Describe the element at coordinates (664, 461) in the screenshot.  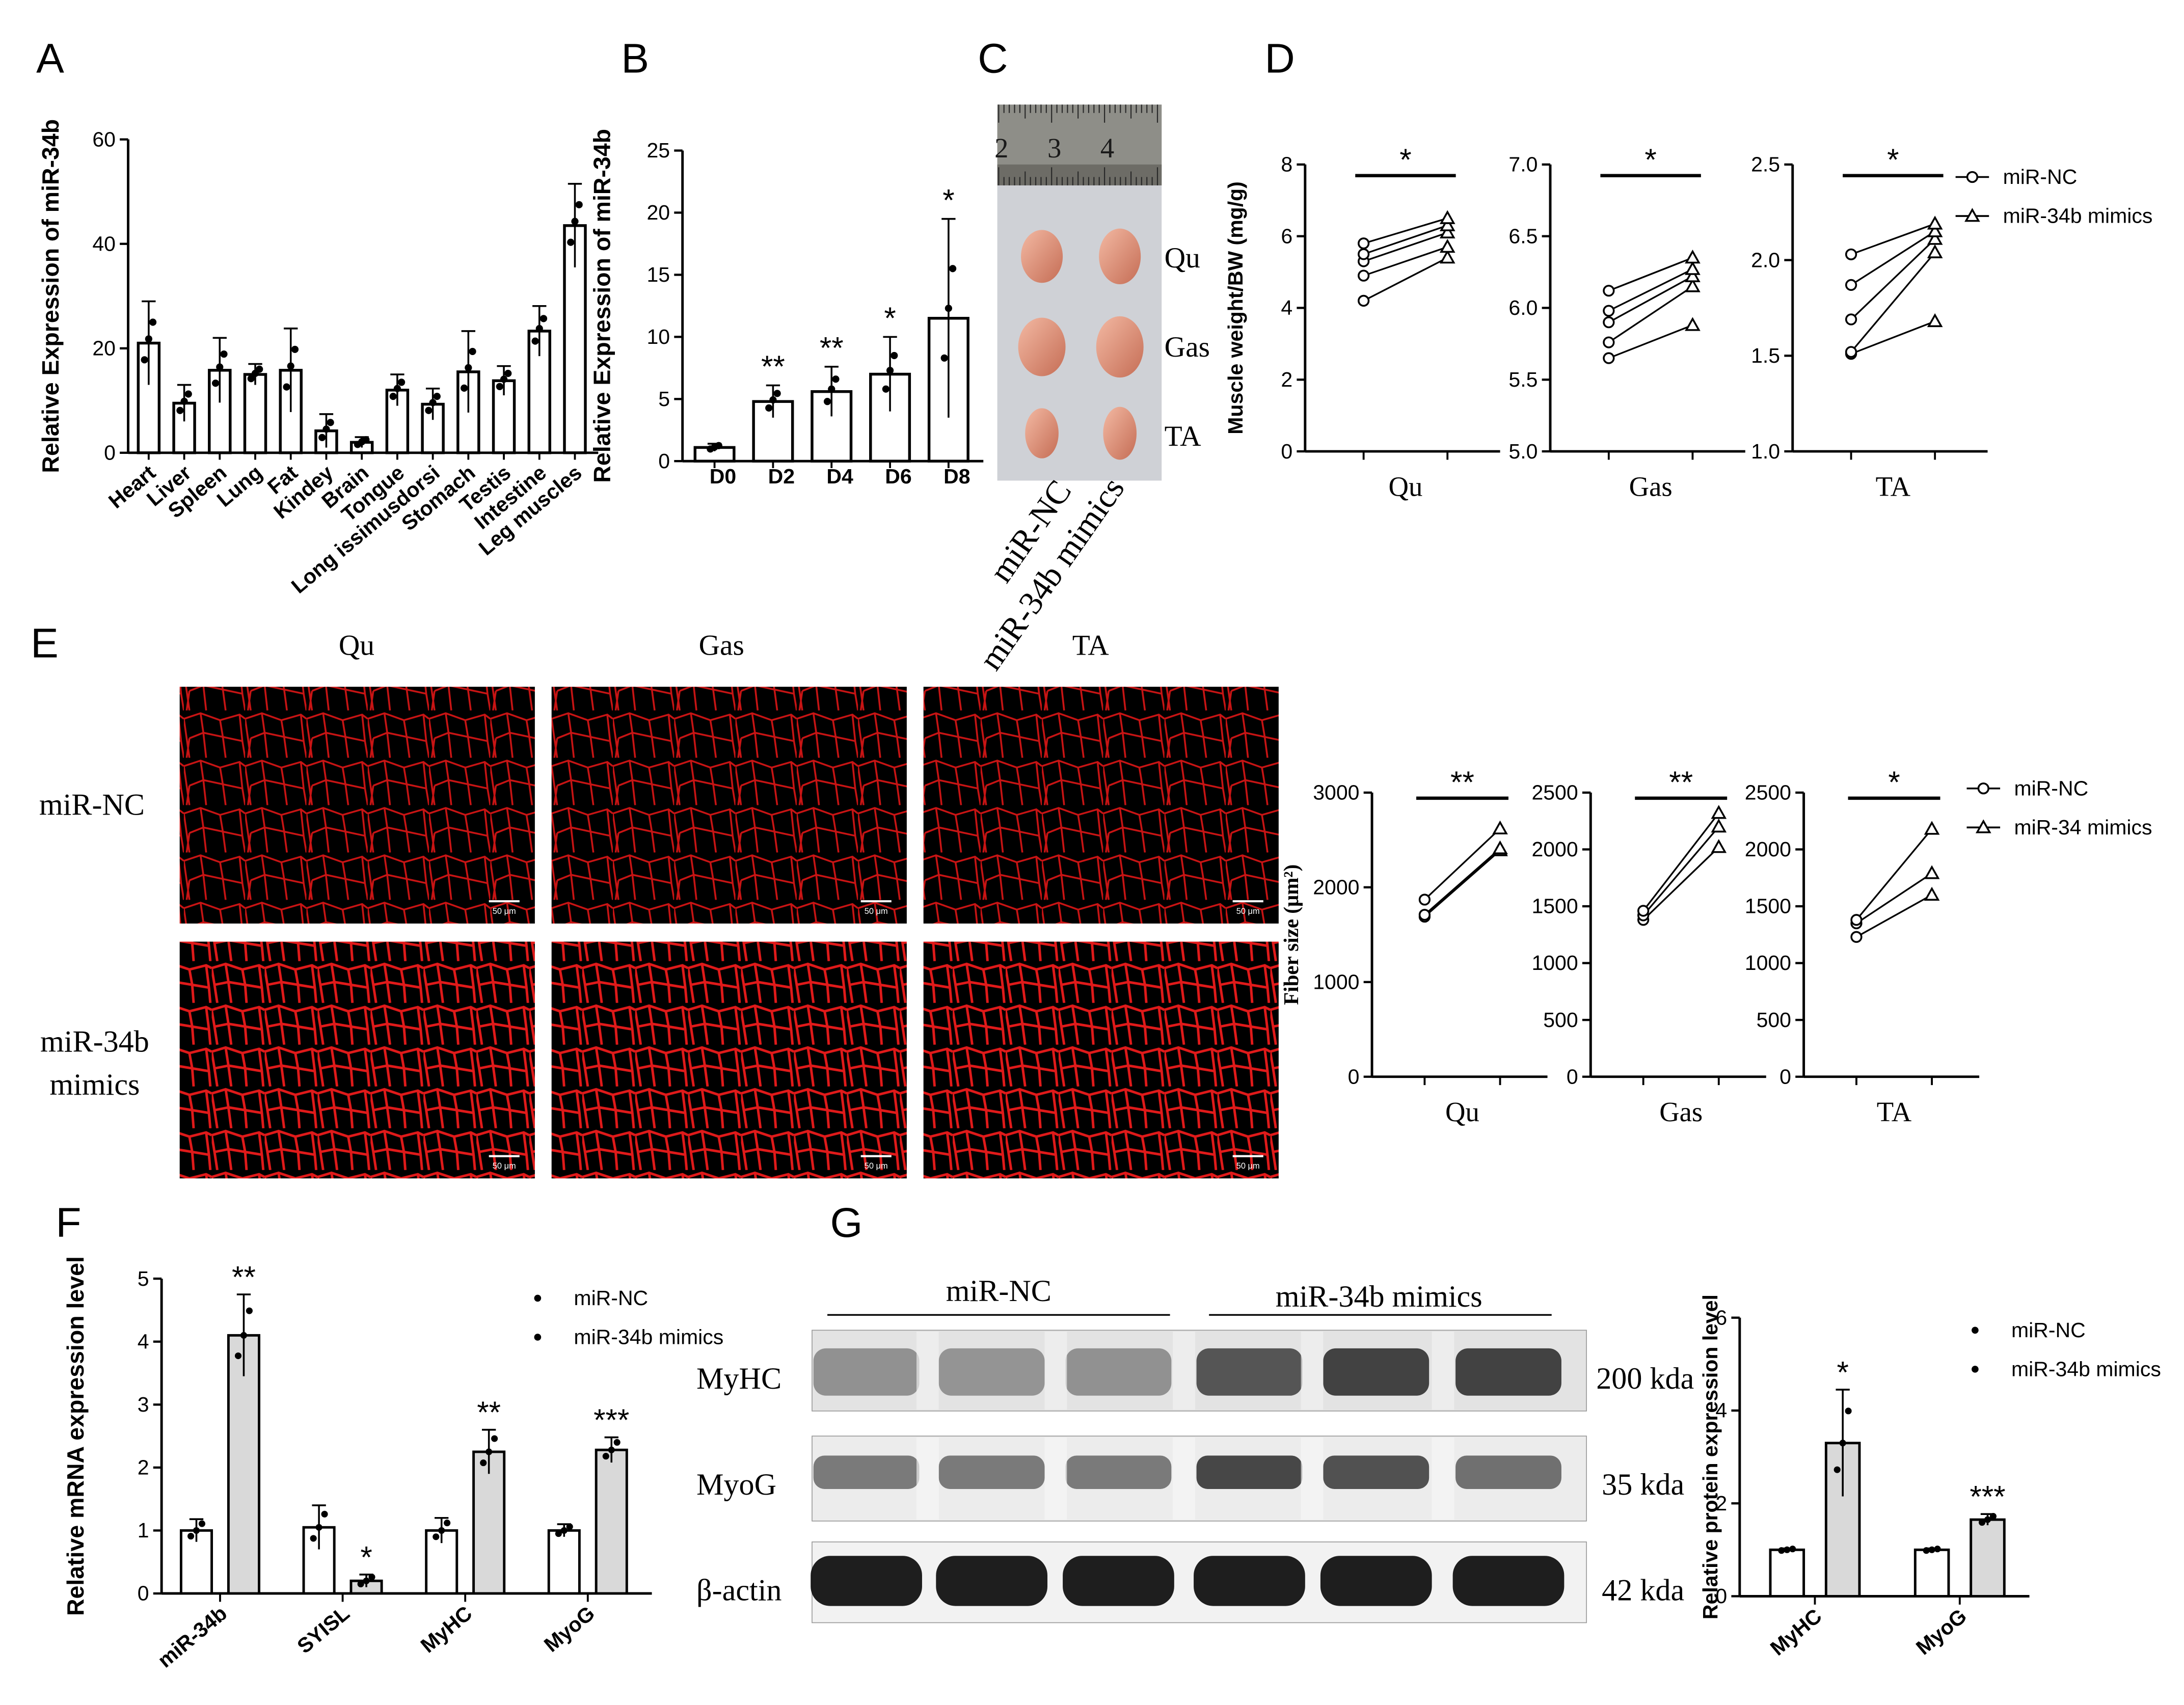
I see `chart-b-y-tick-label: 0` at that location.